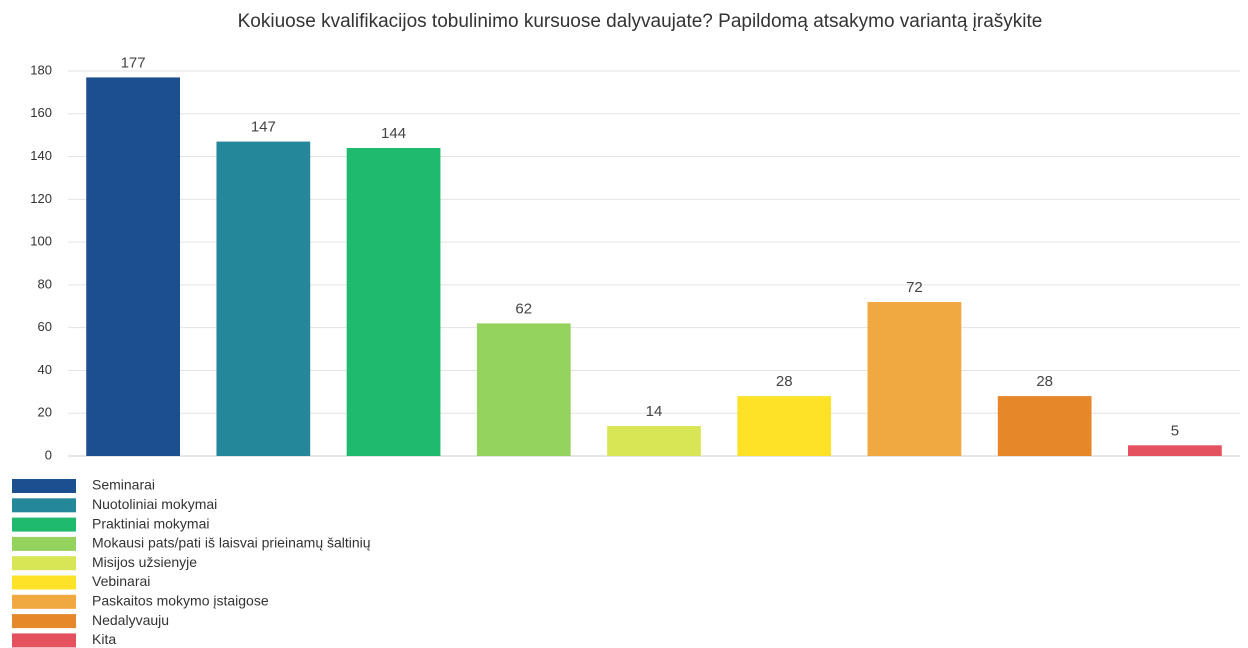  What do you see at coordinates (654, 411) in the screenshot?
I see `data-label: 14` at bounding box center [654, 411].